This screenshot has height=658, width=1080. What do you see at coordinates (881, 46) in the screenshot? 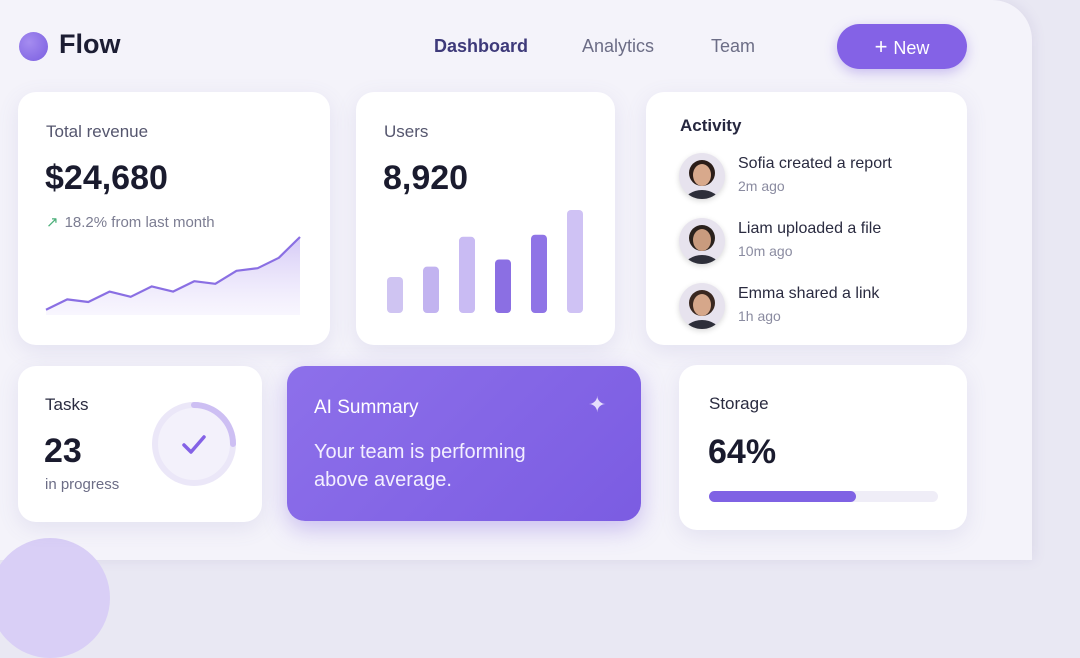
I see `plus-icon: +` at bounding box center [881, 46].